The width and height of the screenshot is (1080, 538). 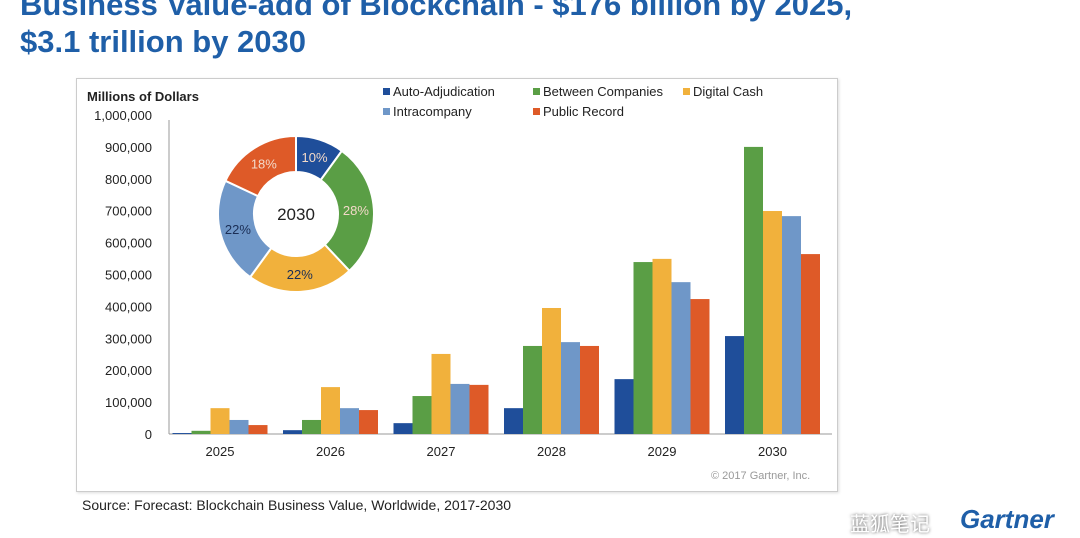 What do you see at coordinates (890, 525) in the screenshot?
I see `watermark: 蓝狐笔记` at bounding box center [890, 525].